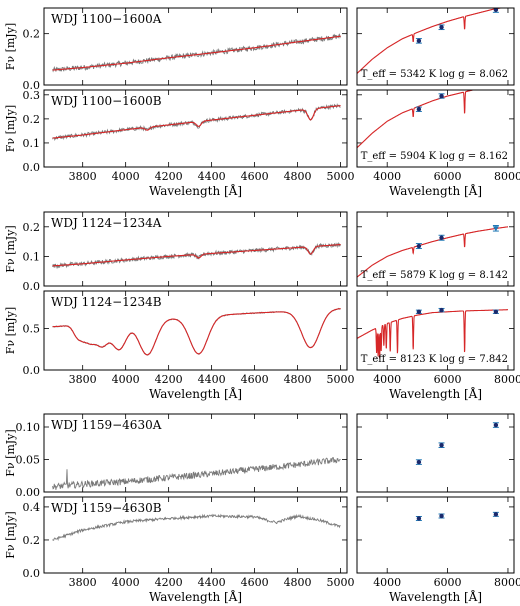 The height and width of the screenshot is (606, 520). What do you see at coordinates (434, 275) in the screenshot?
I see `fit-parameters: T_eff = 5879 K log g = 8.142` at bounding box center [434, 275].